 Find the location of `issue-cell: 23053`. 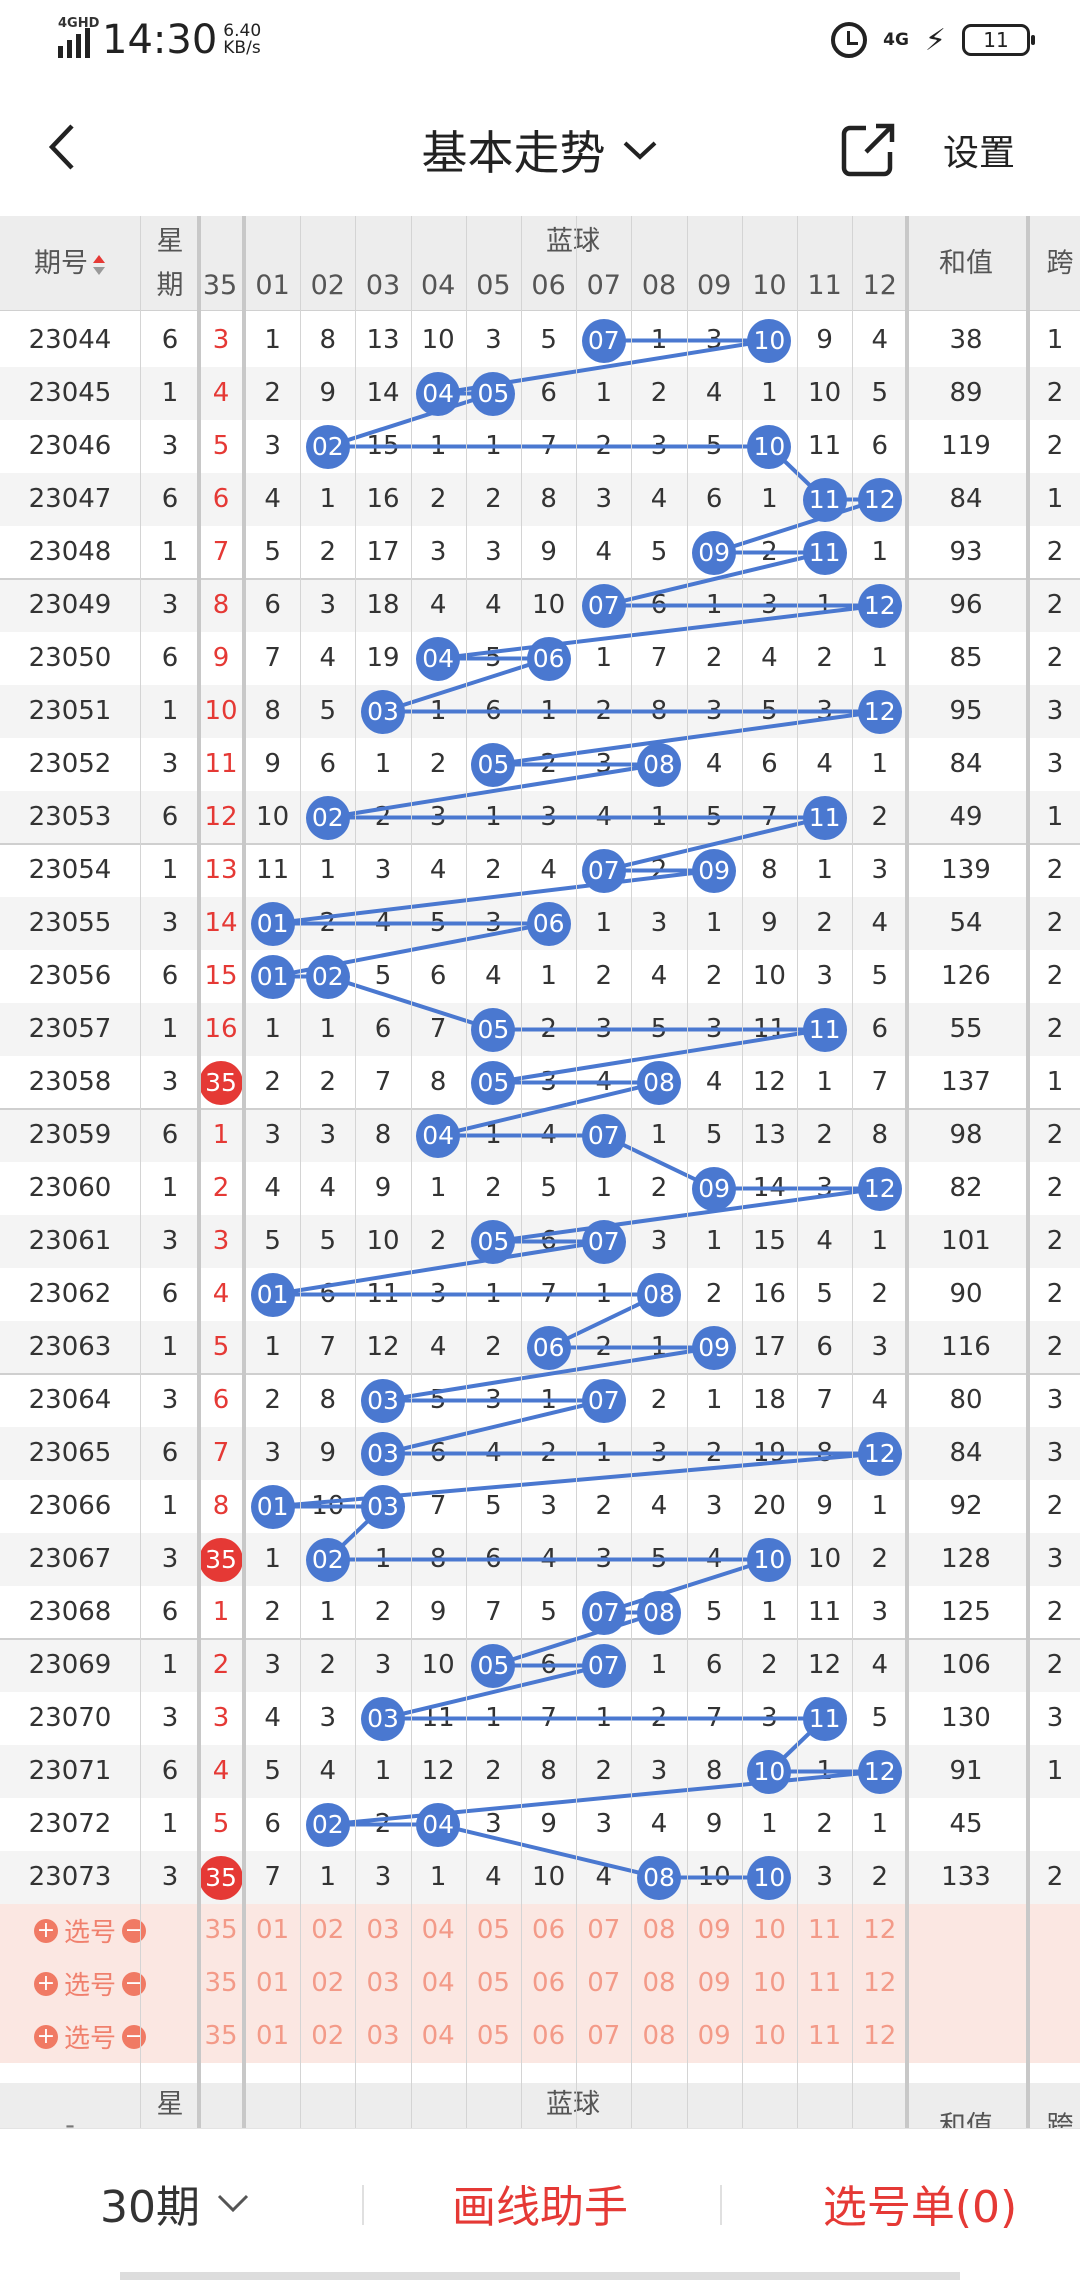

issue-cell: 23053 is located at coordinates (70, 817).